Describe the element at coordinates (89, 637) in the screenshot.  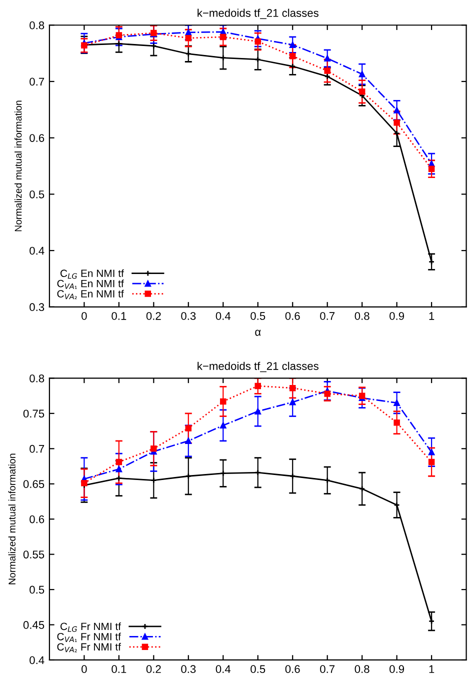
I see `legend-label: C$_{VA₁}$ Fr NMI tf` at that location.